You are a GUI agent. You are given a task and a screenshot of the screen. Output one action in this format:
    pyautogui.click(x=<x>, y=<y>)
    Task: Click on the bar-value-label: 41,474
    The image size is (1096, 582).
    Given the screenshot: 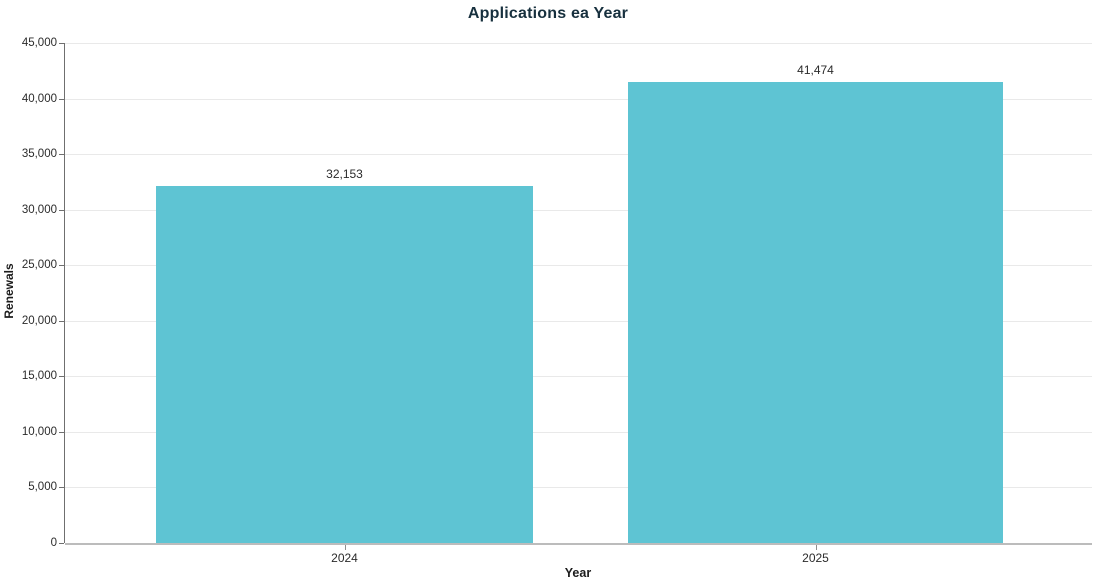 What is the action you would take?
    pyautogui.click(x=815, y=70)
    